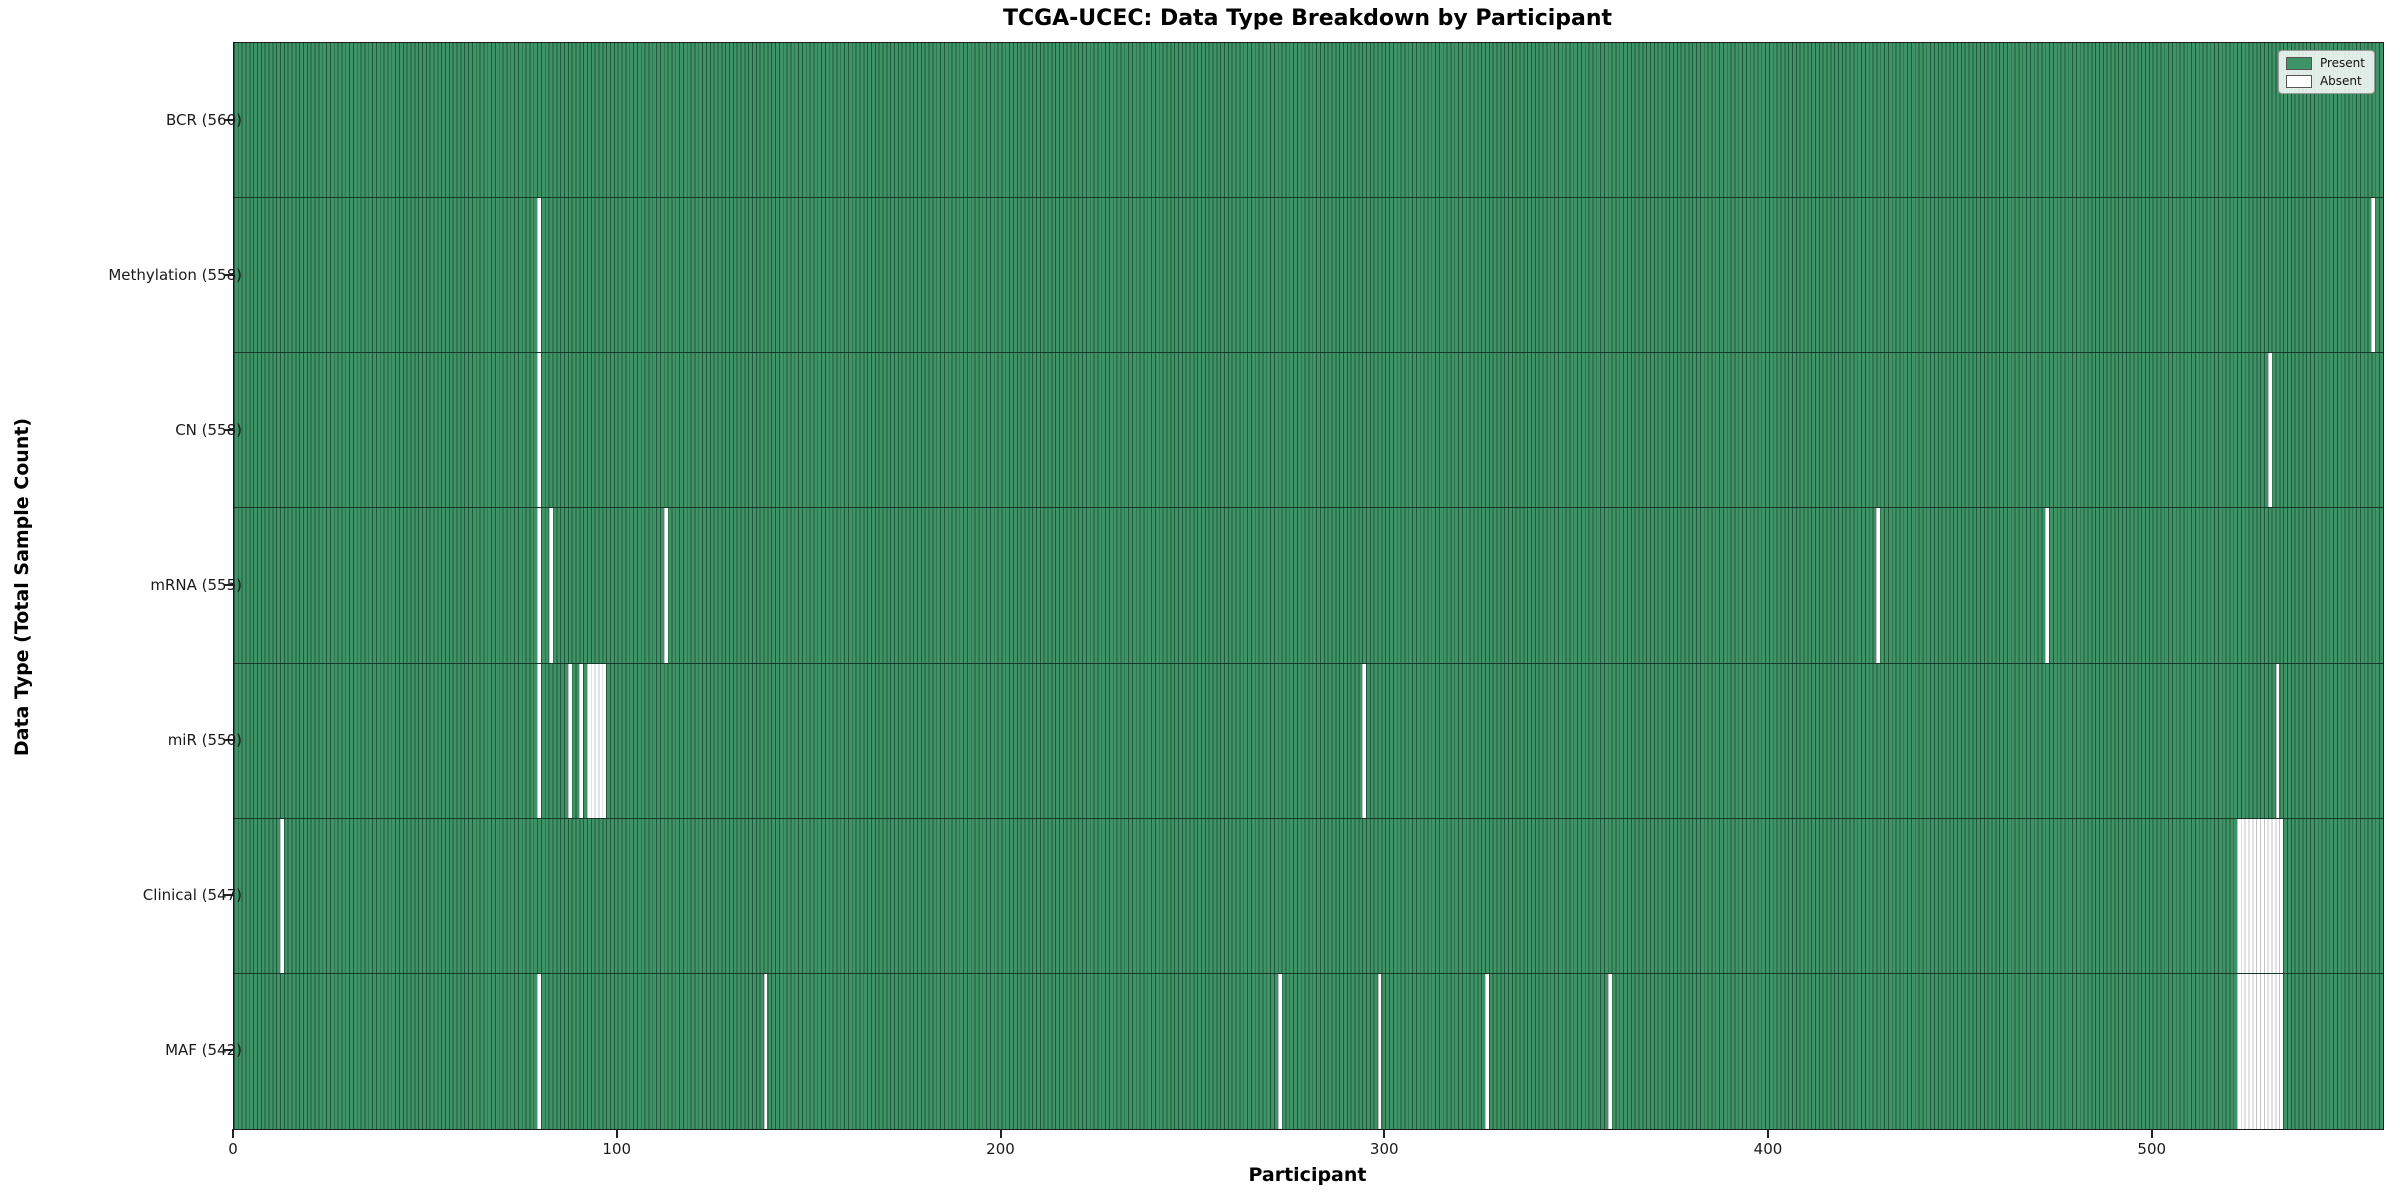 The width and height of the screenshot is (2400, 1200). I want to click on absent-swatch-icon, so click(2298, 81).